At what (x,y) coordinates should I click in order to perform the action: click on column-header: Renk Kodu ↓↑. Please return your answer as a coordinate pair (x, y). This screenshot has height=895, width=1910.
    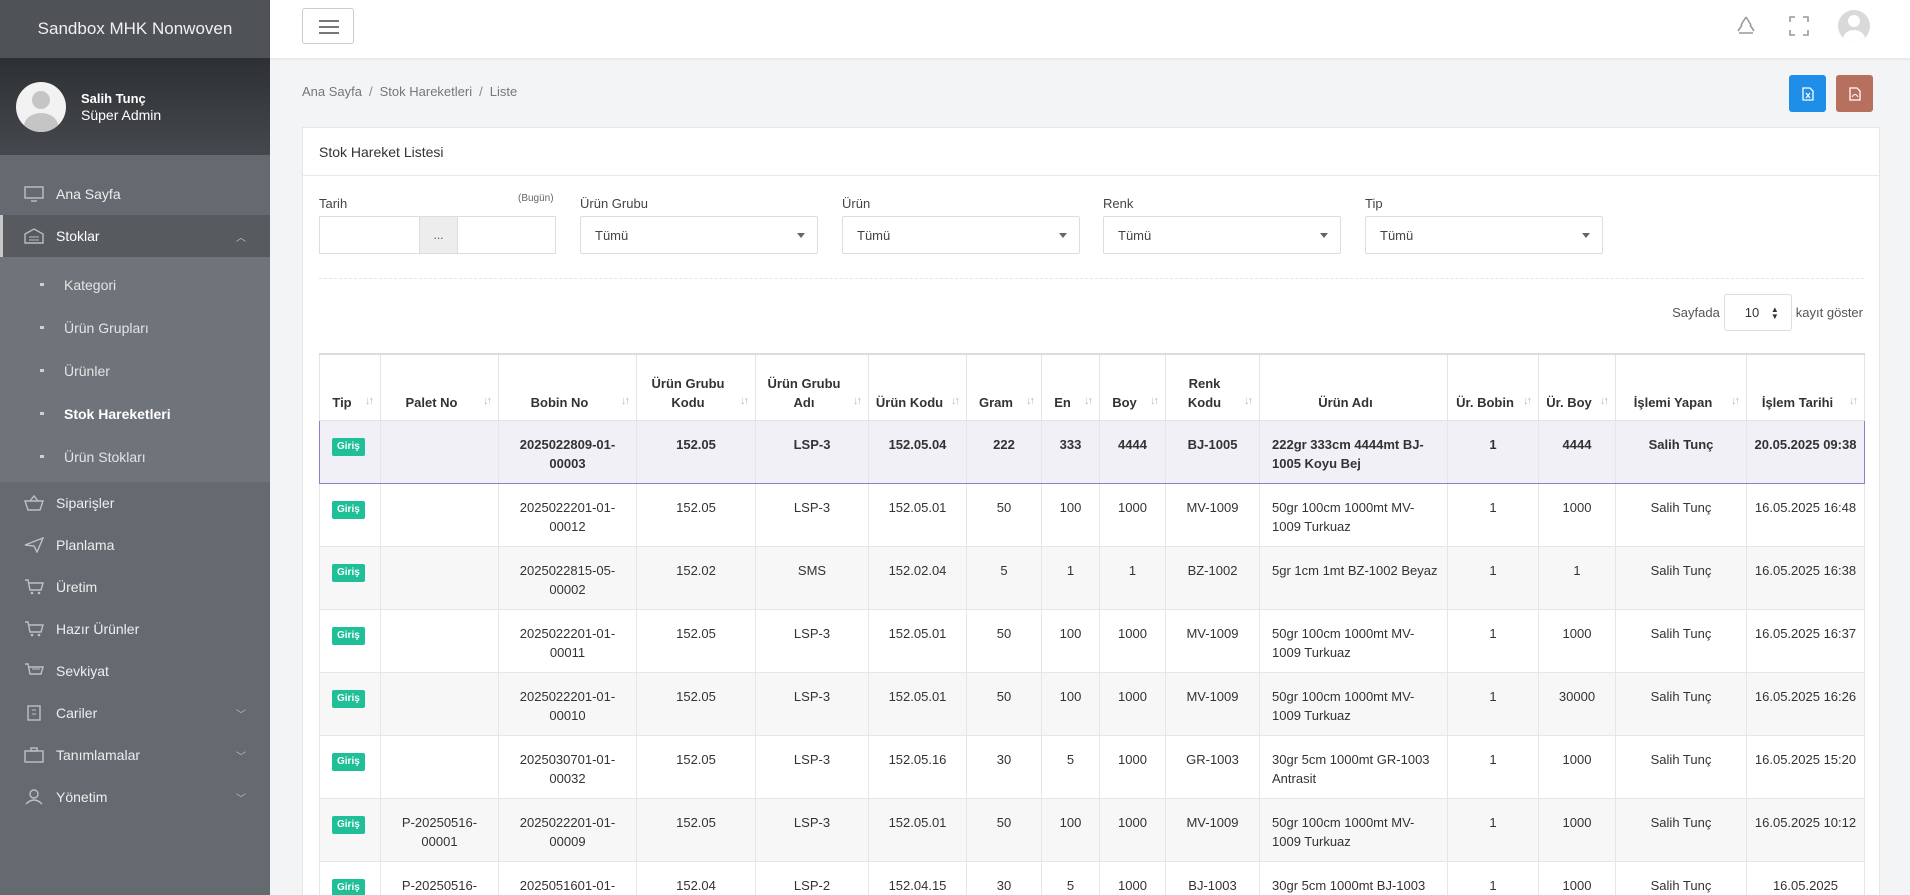
    Looking at the image, I should click on (1212, 387).